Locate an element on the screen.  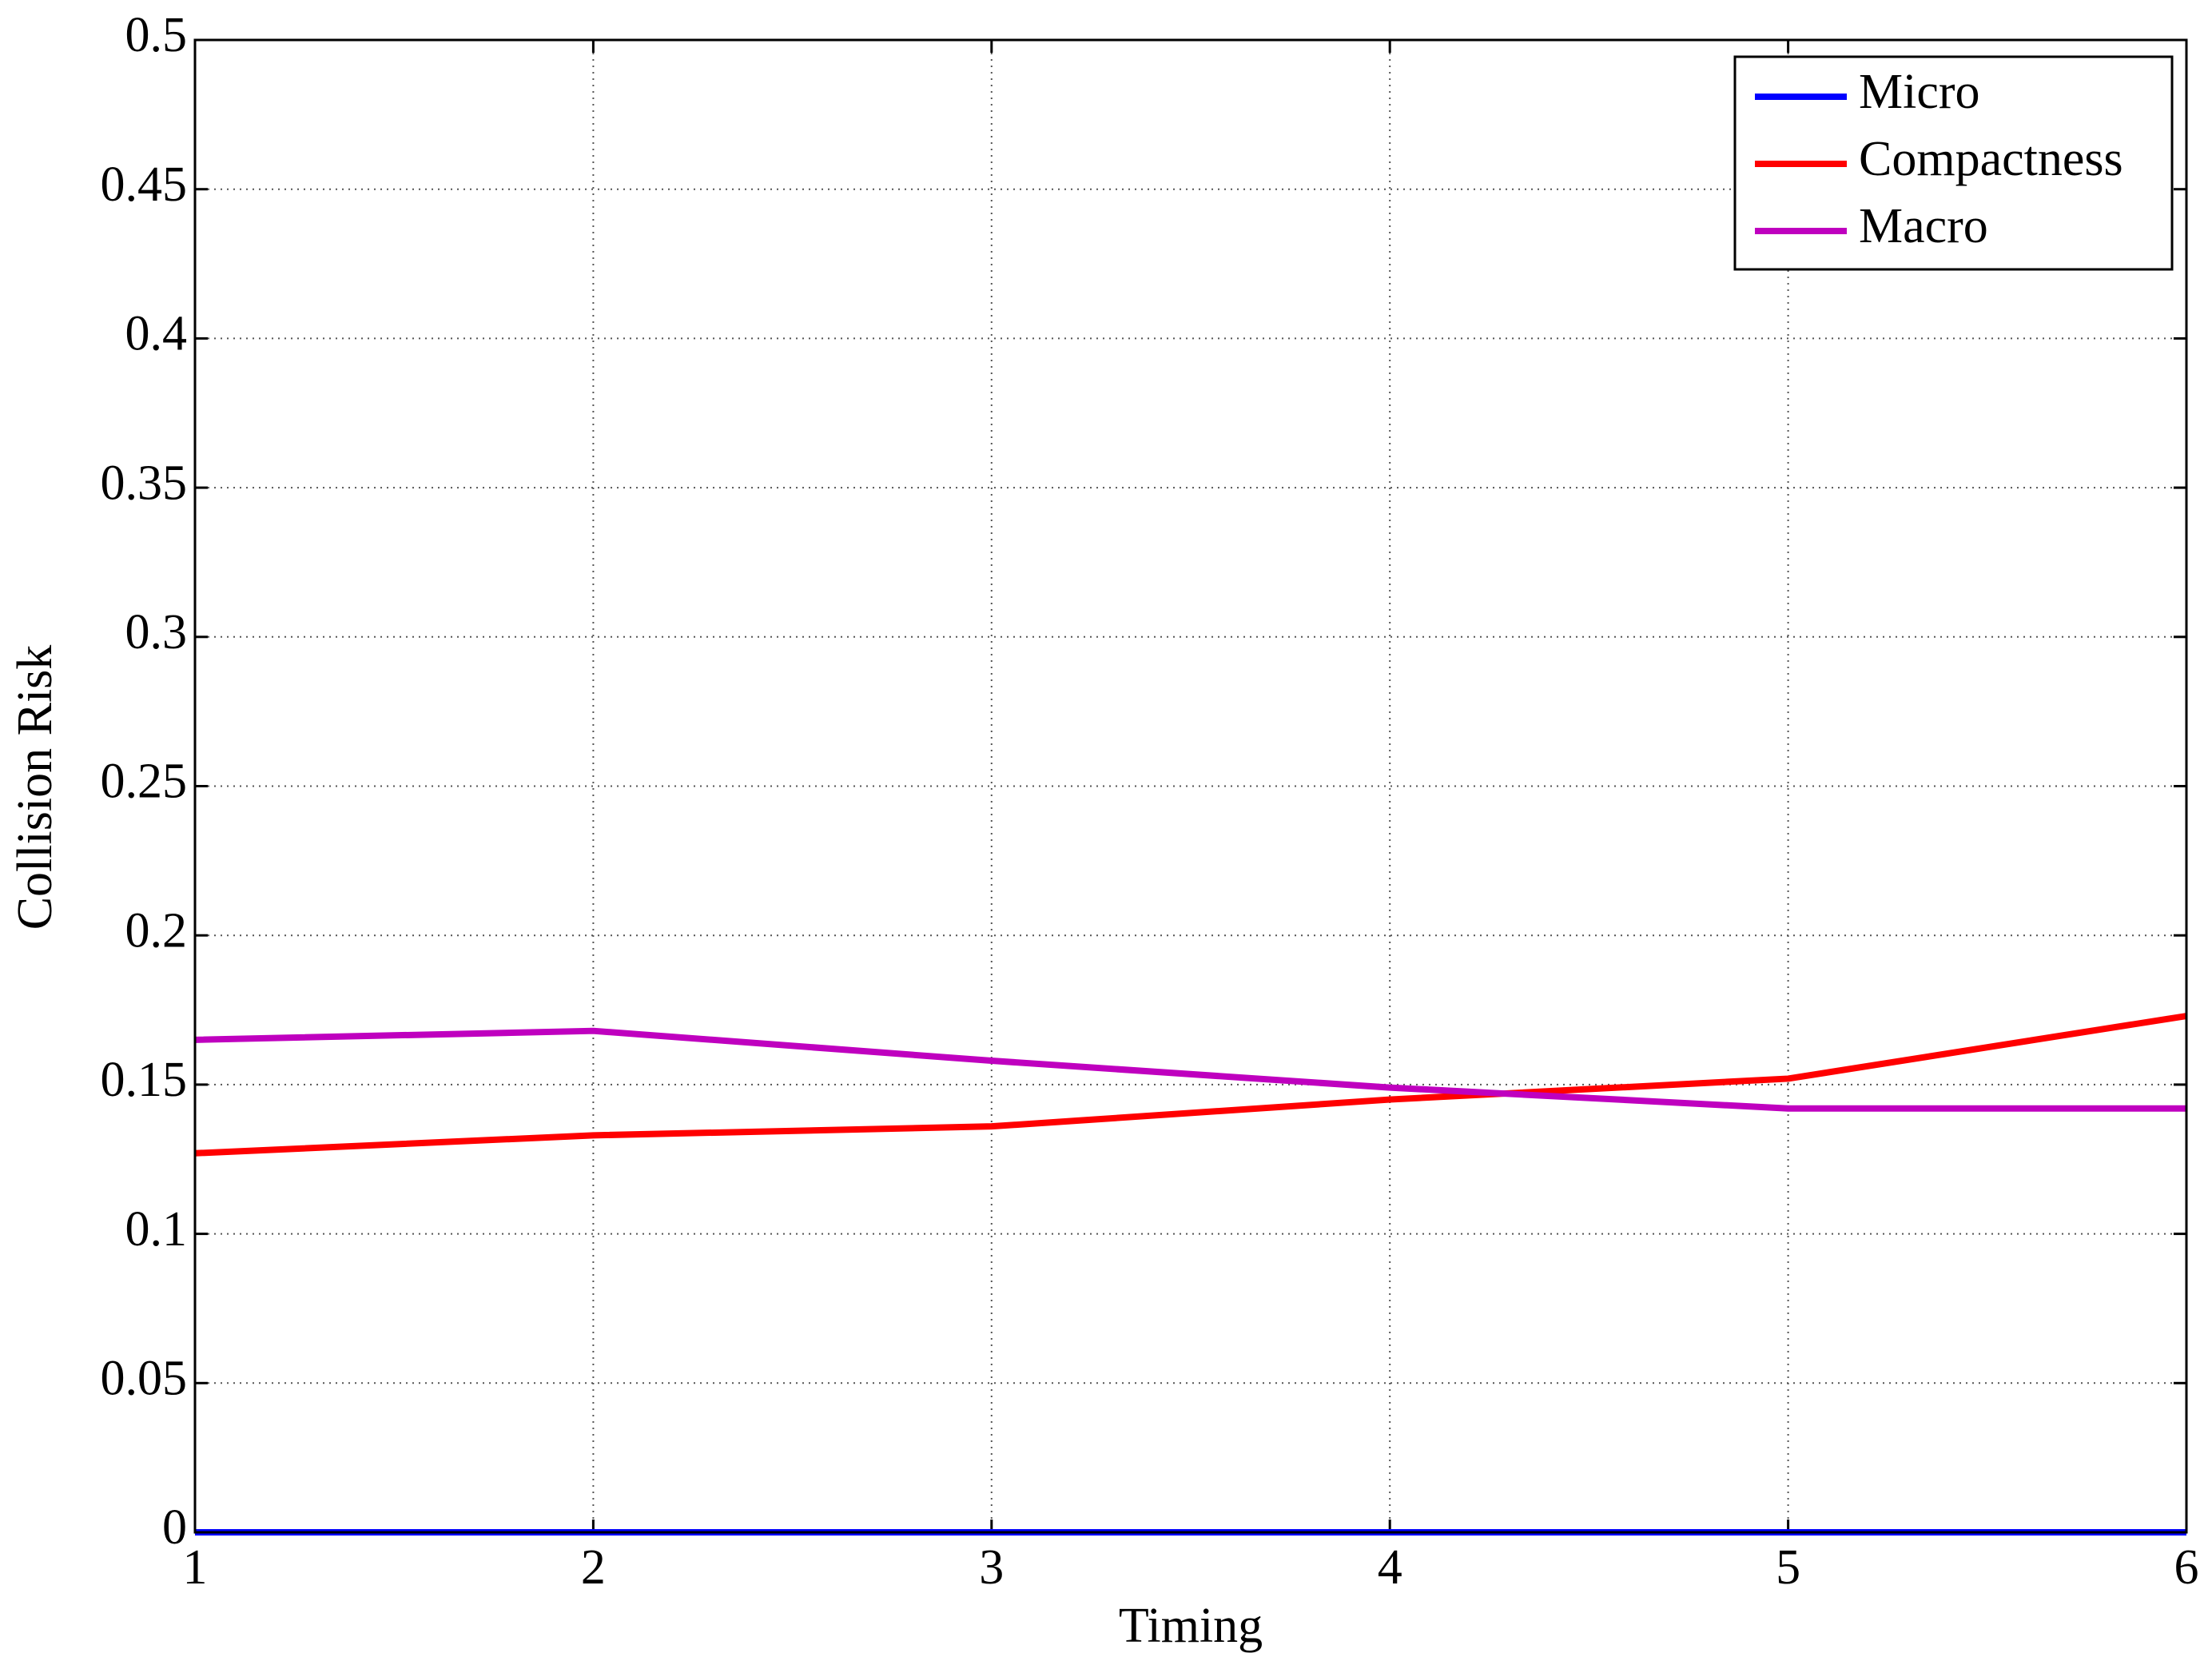
x-tick-label: 3 is located at coordinates (991, 1567).